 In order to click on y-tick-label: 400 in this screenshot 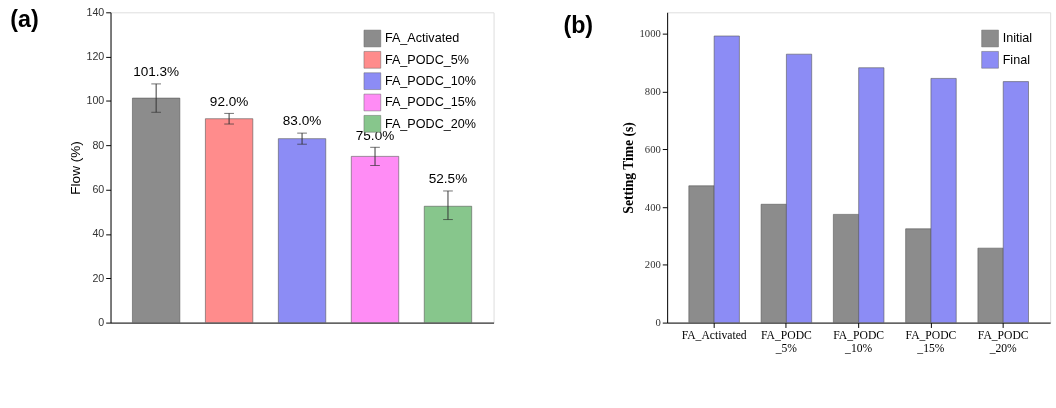, I will do `click(652, 207)`.